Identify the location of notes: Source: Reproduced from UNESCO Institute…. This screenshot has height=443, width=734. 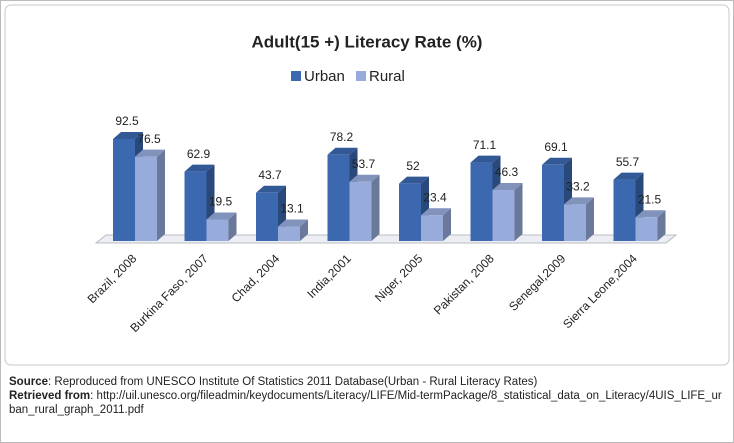
(366, 396).